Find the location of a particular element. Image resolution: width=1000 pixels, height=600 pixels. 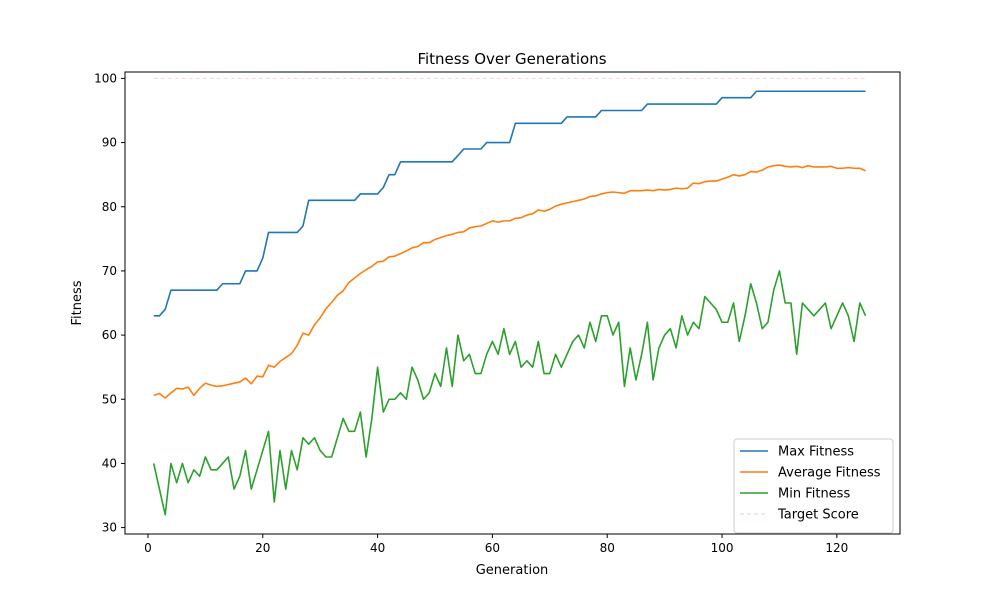

y-tick-label: 30 is located at coordinates (109, 528).